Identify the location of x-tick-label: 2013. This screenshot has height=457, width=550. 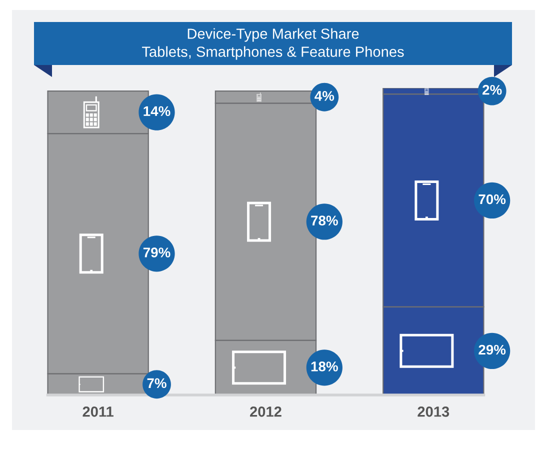
(434, 411).